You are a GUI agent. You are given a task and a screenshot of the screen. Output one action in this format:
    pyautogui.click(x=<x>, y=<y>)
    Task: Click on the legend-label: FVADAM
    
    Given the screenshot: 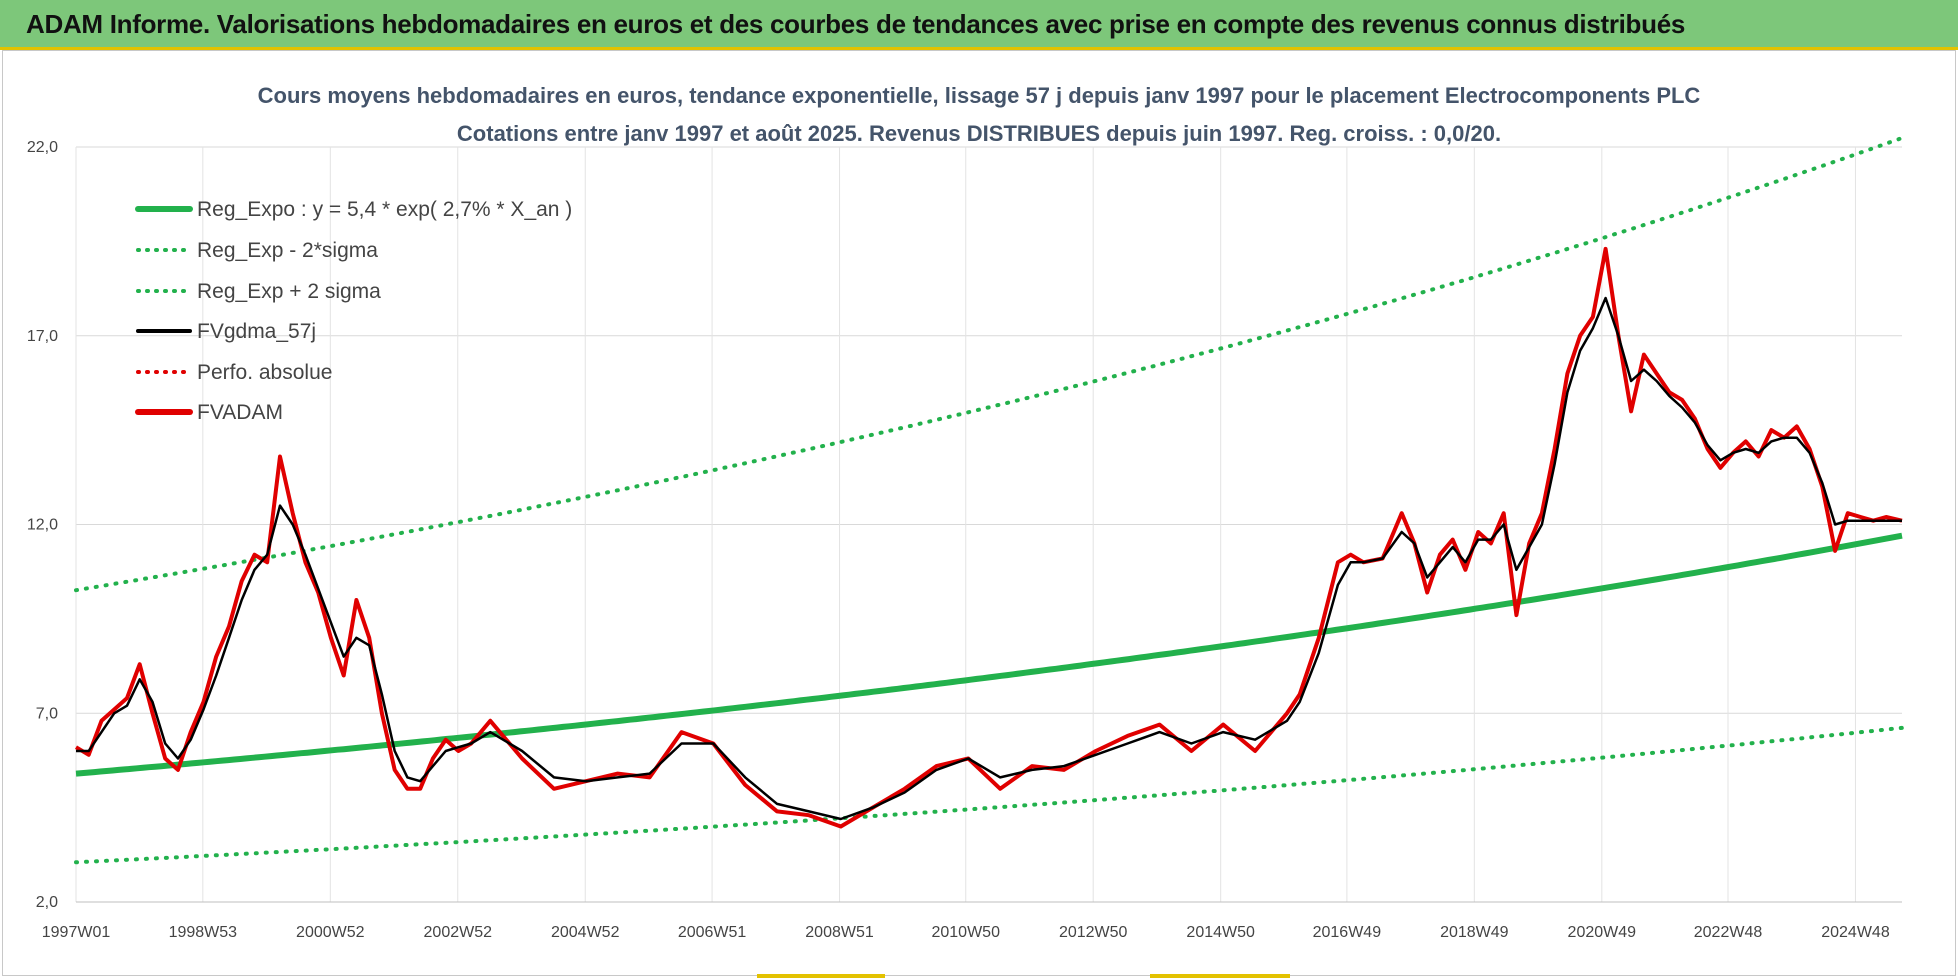 What is the action you would take?
    pyautogui.click(x=240, y=412)
    